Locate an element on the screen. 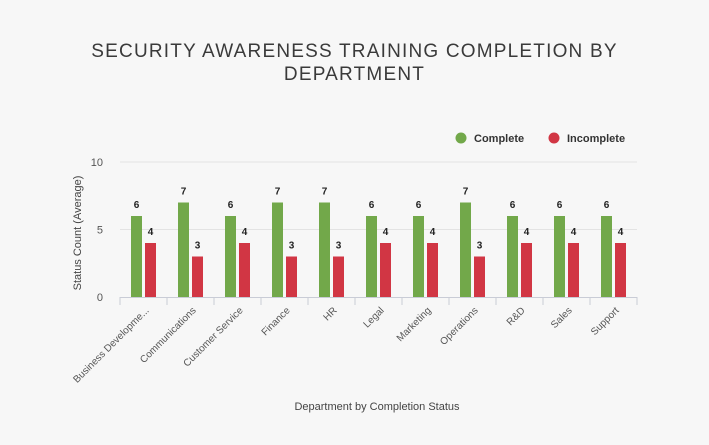  x-axis-title: Department by Completion Status is located at coordinates (377, 407).